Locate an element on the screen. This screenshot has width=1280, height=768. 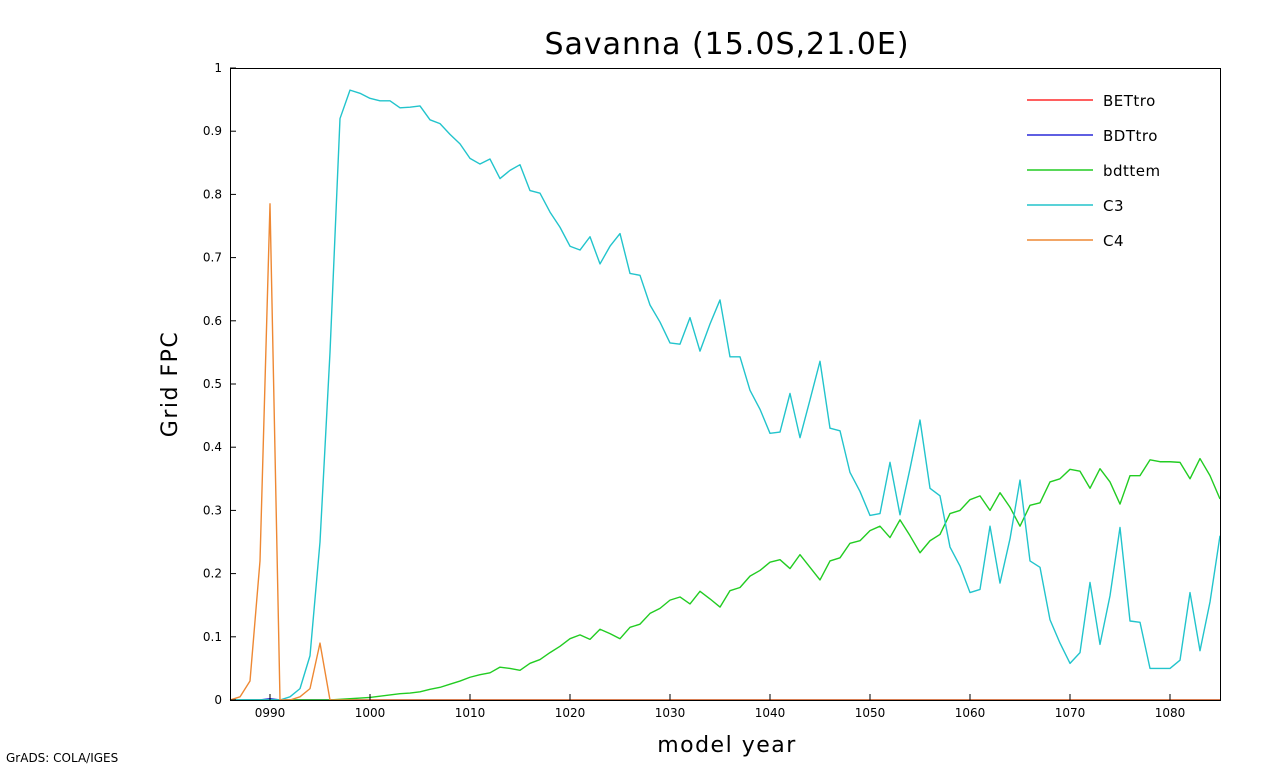
x-tick-label: 1060 is located at coordinates (970, 713).